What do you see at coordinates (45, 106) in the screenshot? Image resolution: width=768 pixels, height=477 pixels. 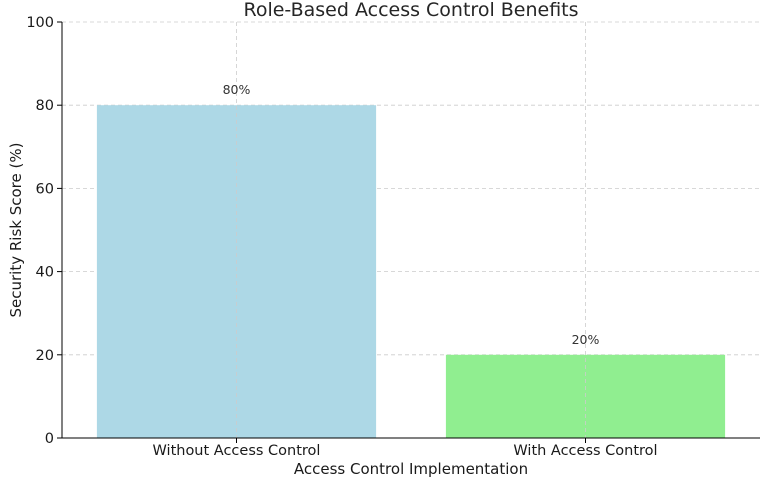 I see `y-tick-label-4: 80` at bounding box center [45, 106].